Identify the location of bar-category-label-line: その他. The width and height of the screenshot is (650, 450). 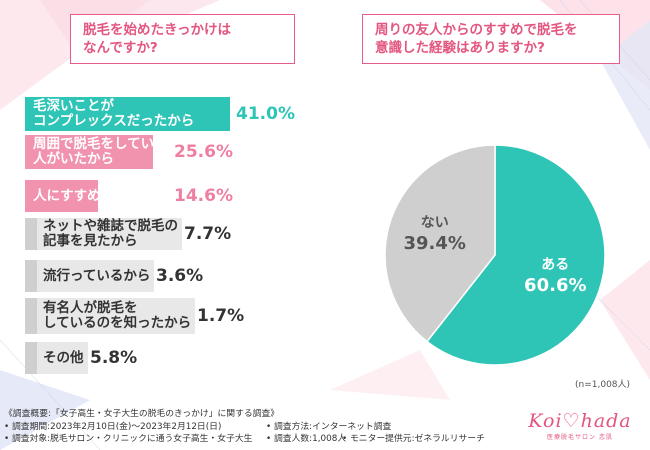
(63, 357).